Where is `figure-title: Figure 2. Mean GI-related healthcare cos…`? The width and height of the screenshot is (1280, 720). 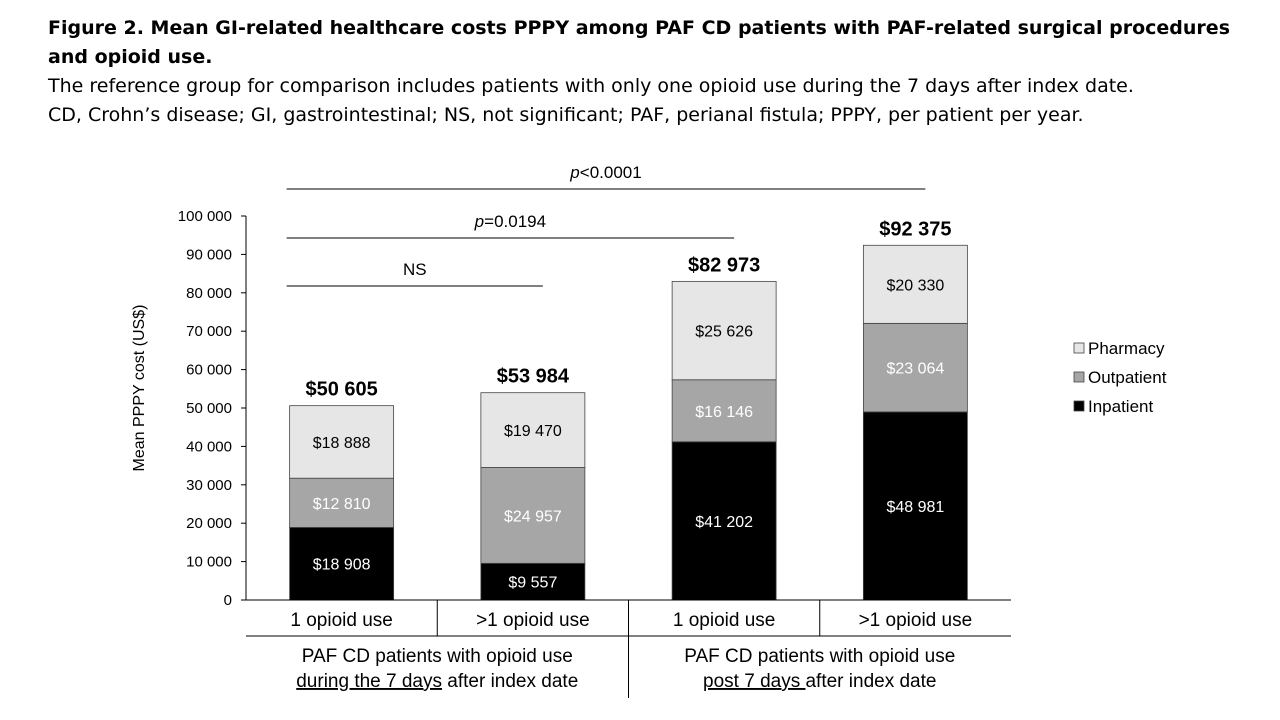
figure-title: Figure 2. Mean GI-related healthcare cos… is located at coordinates (639, 42).